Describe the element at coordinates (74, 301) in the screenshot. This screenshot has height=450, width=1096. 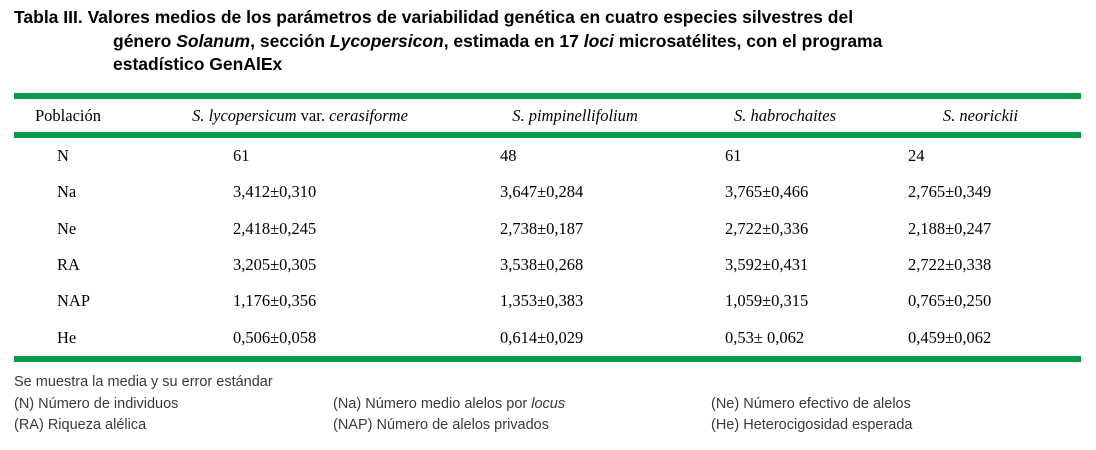
I see `row-label: NAP` at that location.